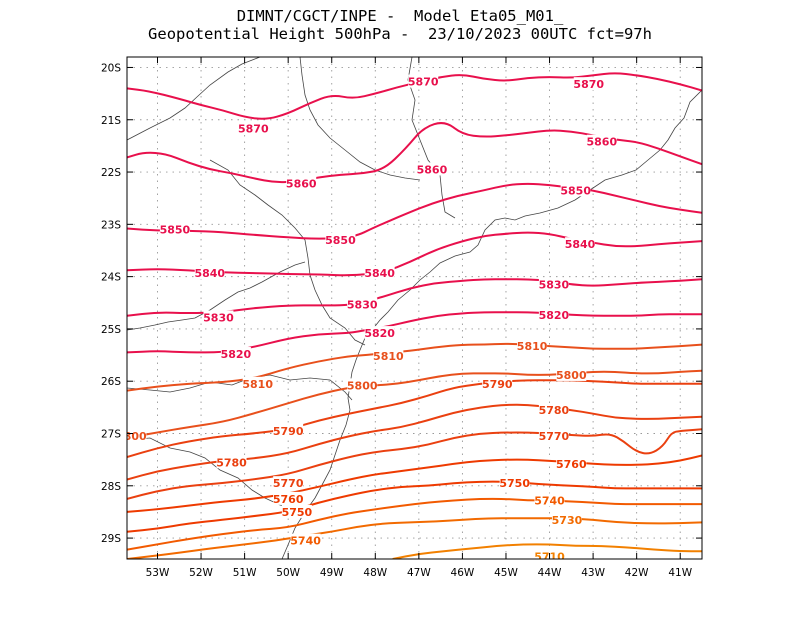 This screenshot has height=618, width=800. What do you see at coordinates (506, 573) in the screenshot?
I see `x-tick-label: 45W` at bounding box center [506, 573].